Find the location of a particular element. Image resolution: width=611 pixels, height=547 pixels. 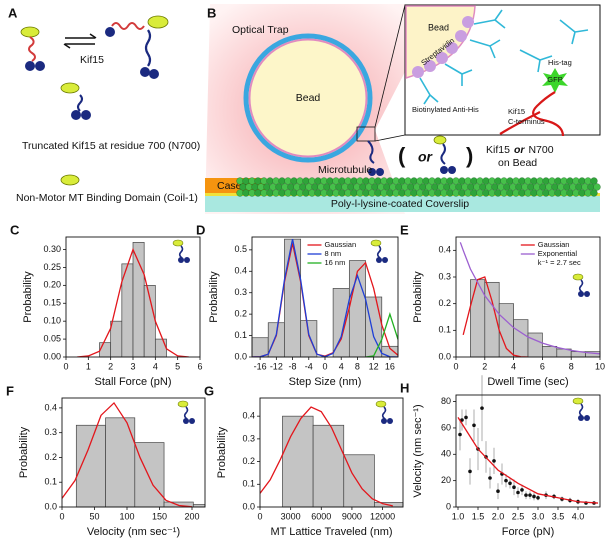

y-axis-label: Probability is located at coordinates (418, 297).